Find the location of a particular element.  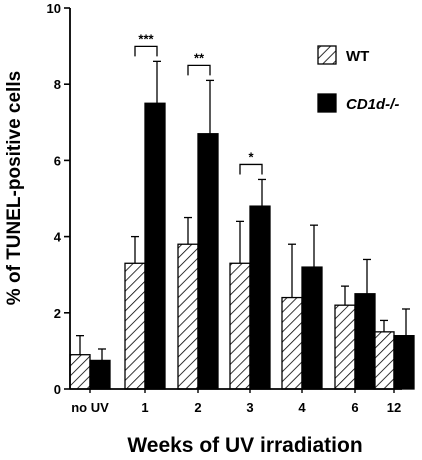

significance-bracket: * is located at coordinates (251, 162).